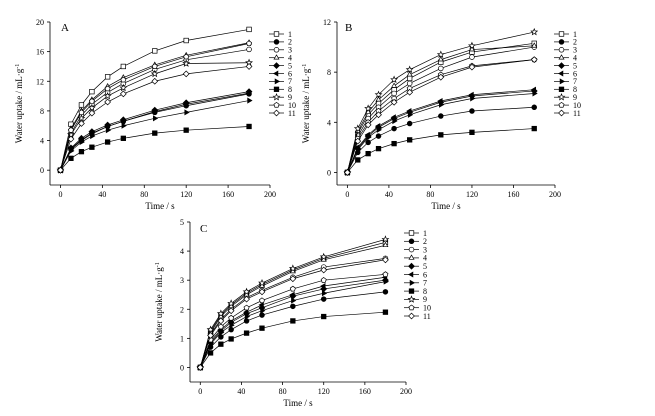  I want to click on y-axis-title: Water uptake / mL·g-1, so click(159, 302).